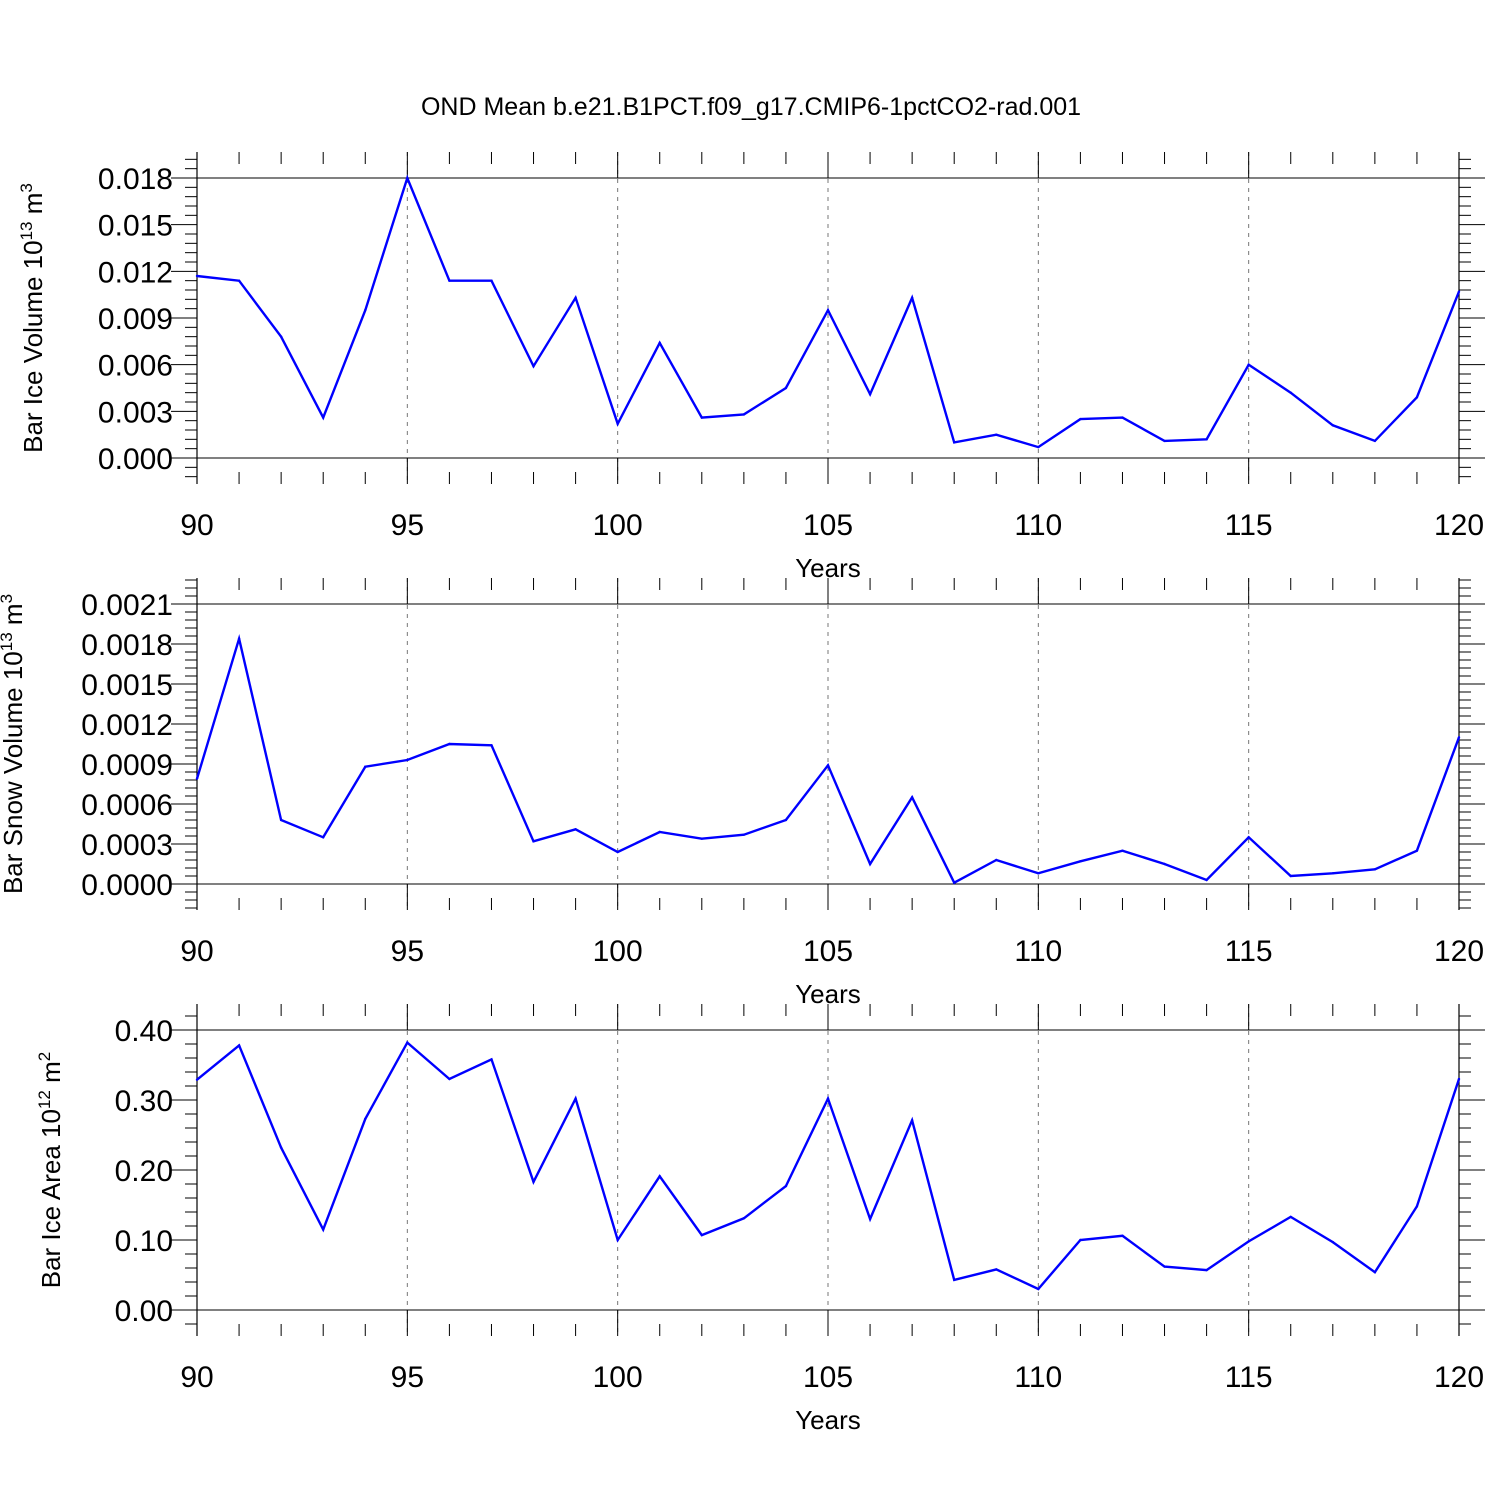  I want to click on y-tick-label: 0.006, so click(135, 366).